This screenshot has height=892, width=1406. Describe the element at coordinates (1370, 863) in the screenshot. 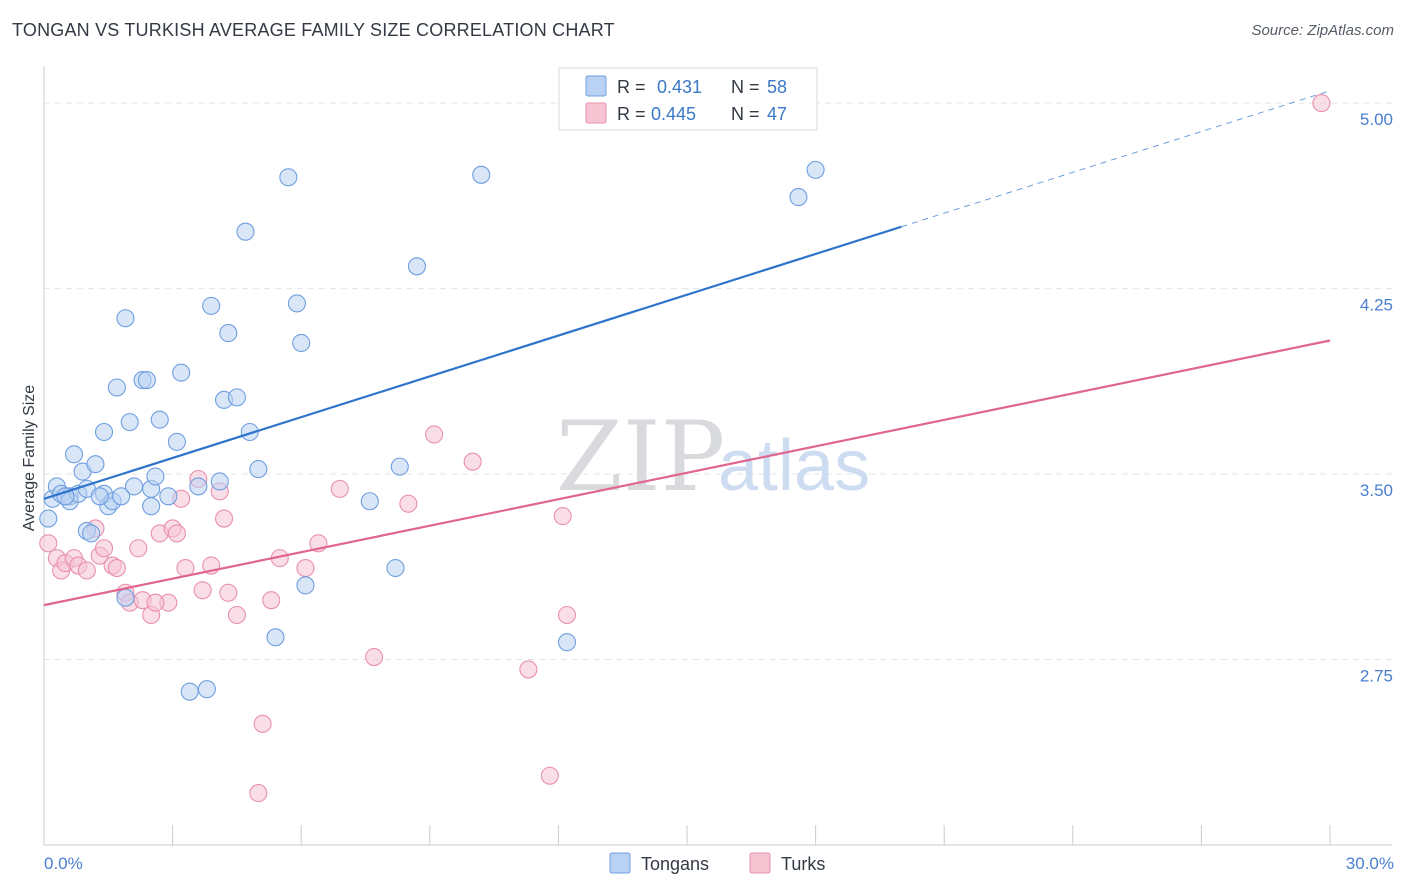

I see `x-tick-label-max: 30.0%` at that location.